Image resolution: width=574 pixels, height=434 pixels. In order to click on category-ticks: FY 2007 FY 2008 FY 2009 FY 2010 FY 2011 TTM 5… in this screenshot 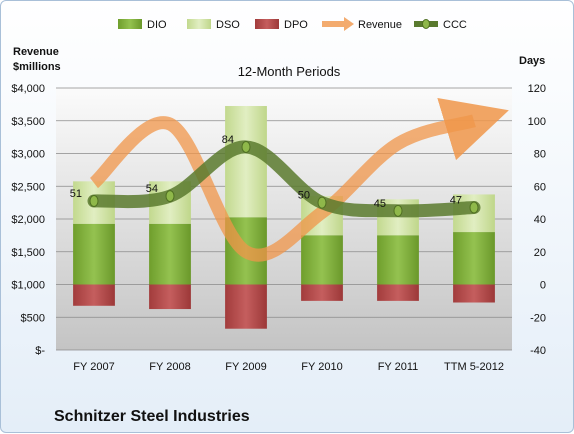, I will do `click(288, 367)`.